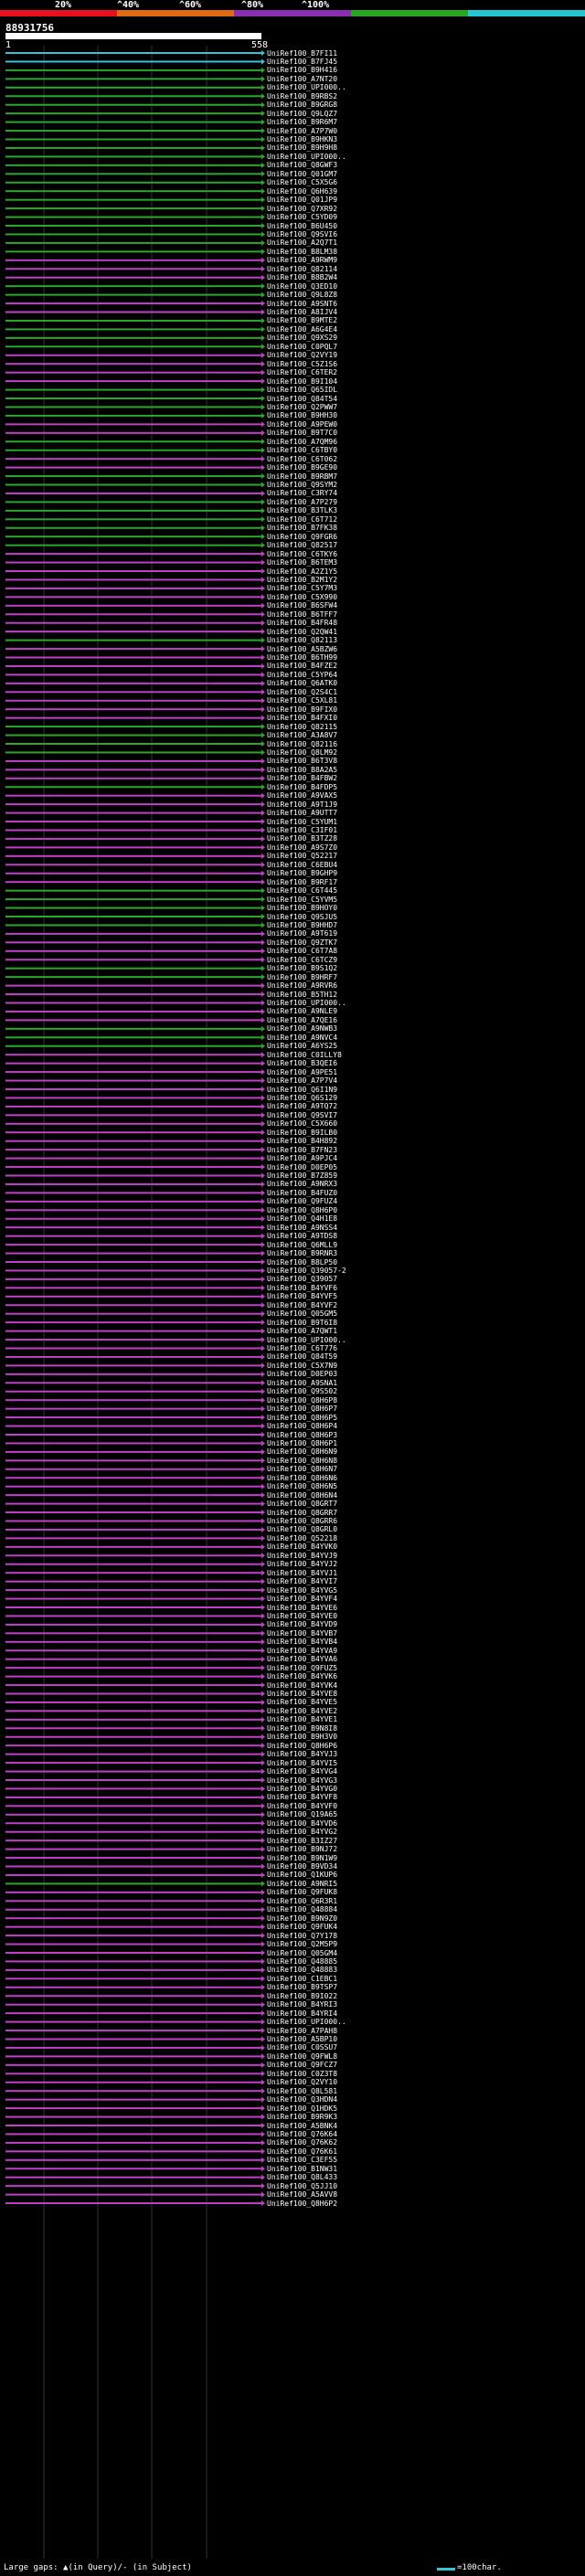 The width and height of the screenshot is (585, 2576). Describe the element at coordinates (302, 1823) in the screenshot. I see `hit-label: UniRef100_B4YVD6` at that location.